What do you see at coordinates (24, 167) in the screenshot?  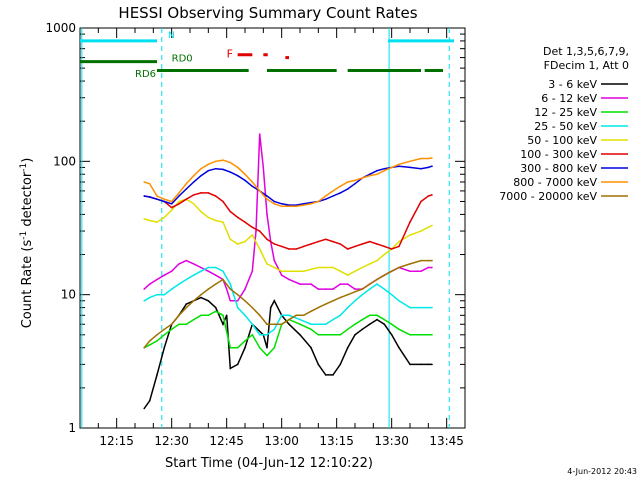 I see `y-axis-label-sup2: -1` at bounding box center [24, 167].